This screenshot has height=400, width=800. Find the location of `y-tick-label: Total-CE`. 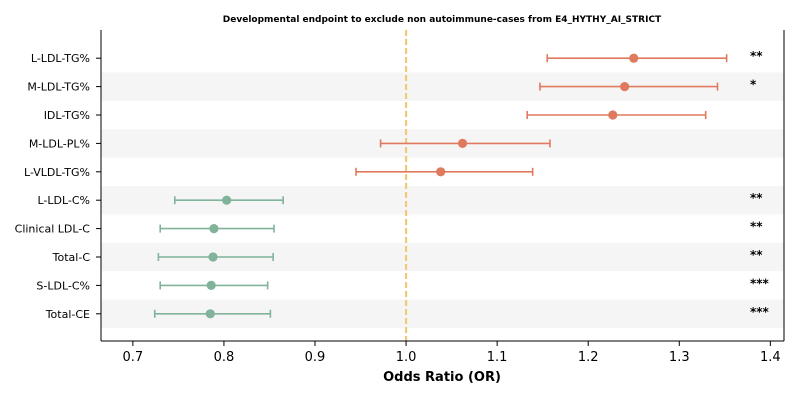

y-tick-label: Total-CE is located at coordinates (67, 314).